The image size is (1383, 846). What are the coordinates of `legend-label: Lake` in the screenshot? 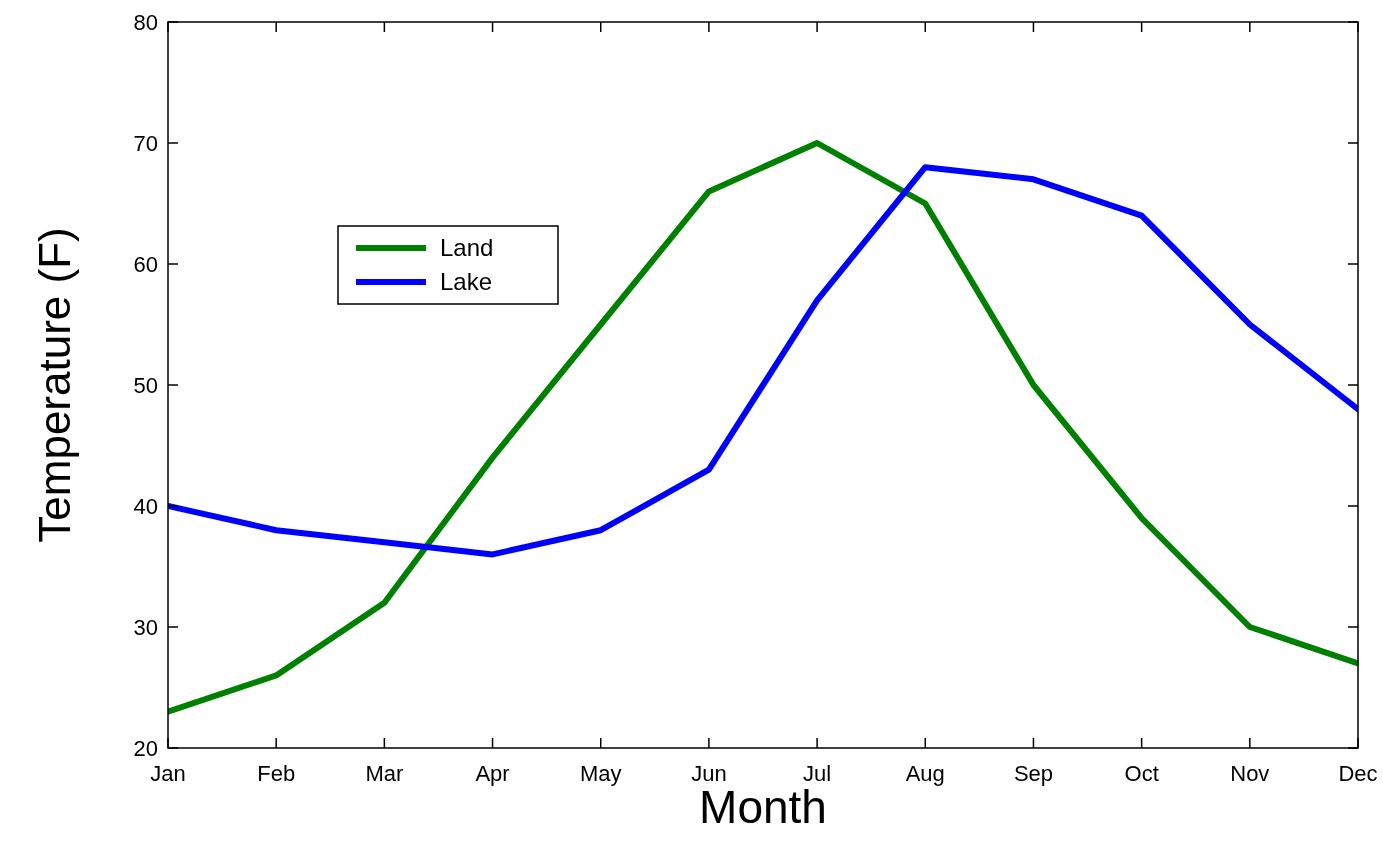 It's located at (466, 282).